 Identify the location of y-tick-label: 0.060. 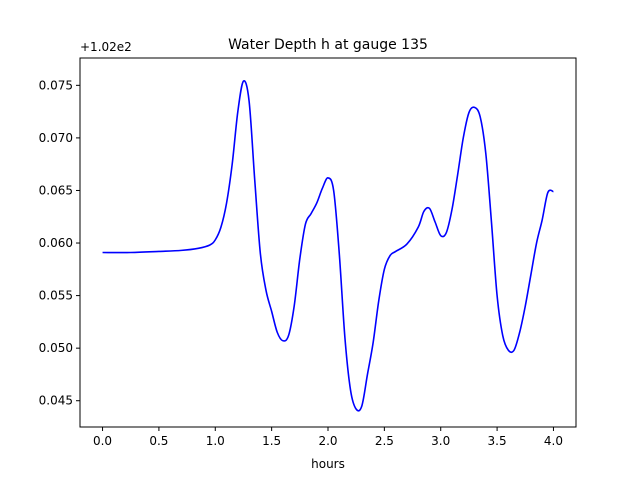
(56, 243).